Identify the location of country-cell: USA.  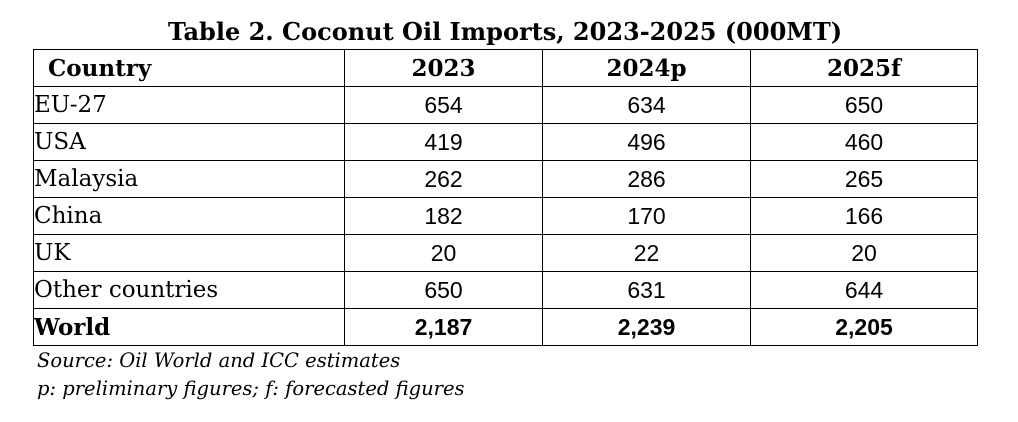
(189, 142).